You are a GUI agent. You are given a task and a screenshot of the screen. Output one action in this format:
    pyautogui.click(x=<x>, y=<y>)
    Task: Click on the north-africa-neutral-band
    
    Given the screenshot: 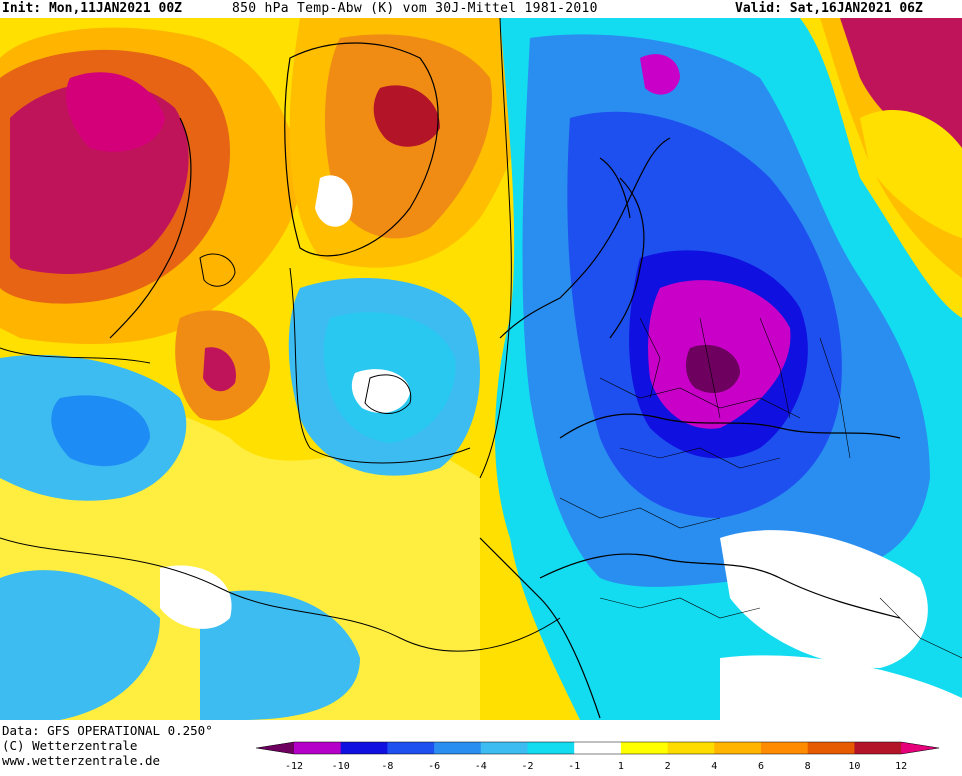 What is the action you would take?
    pyautogui.click(x=841, y=687)
    